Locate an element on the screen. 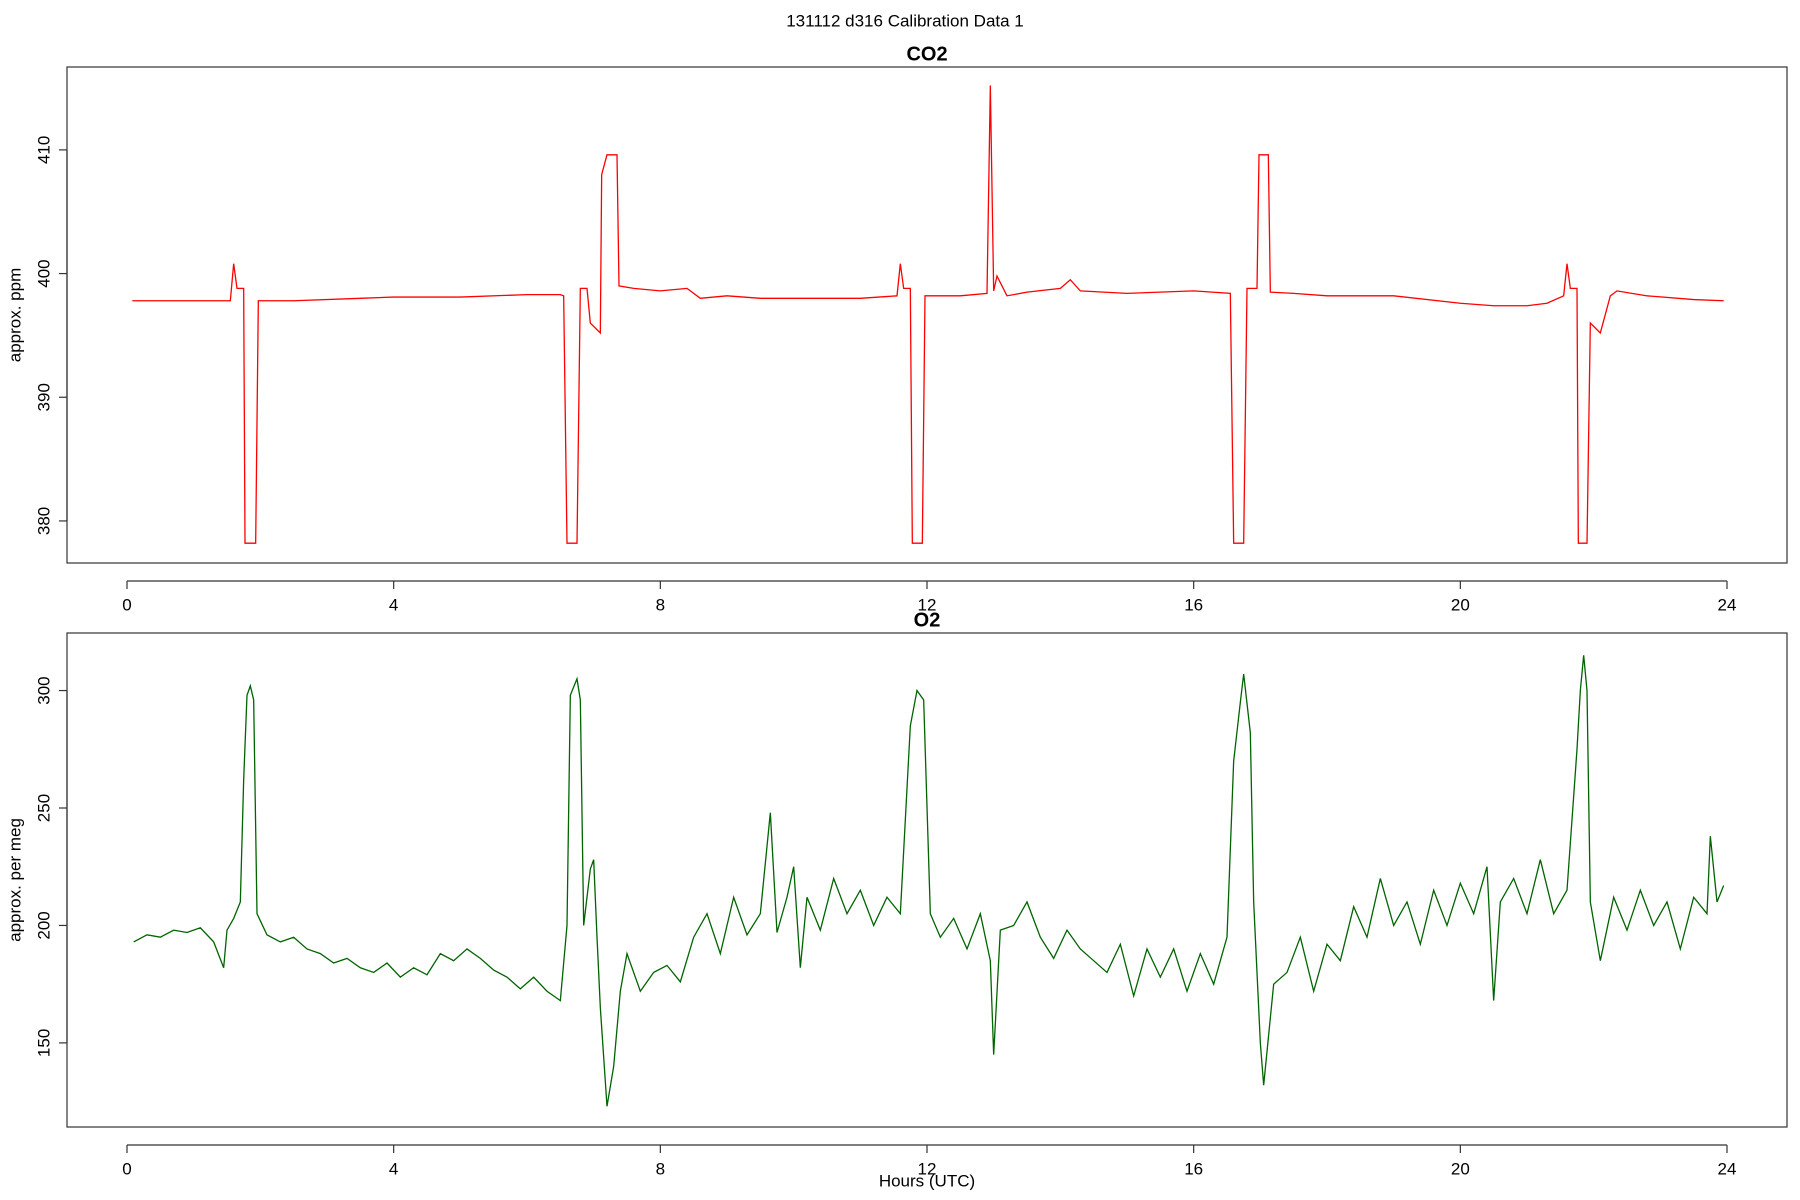 The height and width of the screenshot is (1200, 1800). y-axis-label: approx. per meg is located at coordinates (14, 880).